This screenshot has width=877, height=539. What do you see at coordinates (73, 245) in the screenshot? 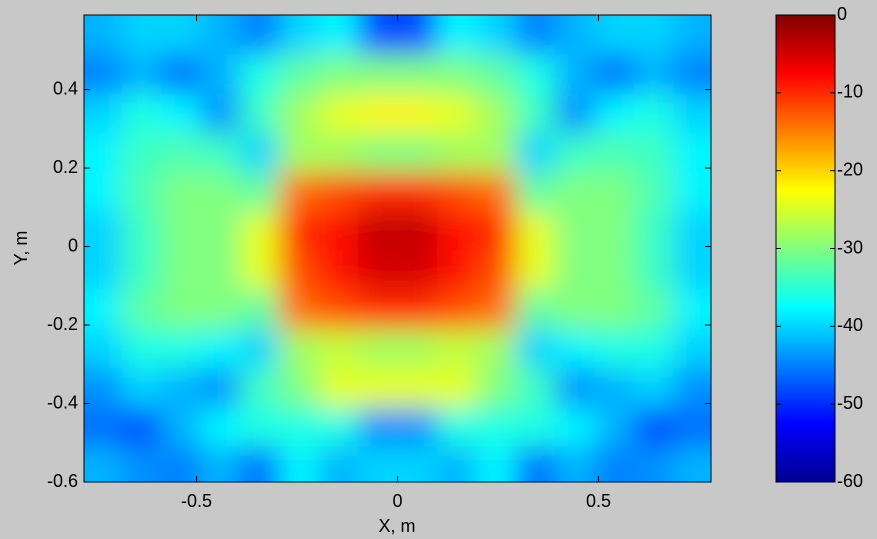
I see `y-tick-label: 0` at bounding box center [73, 245].